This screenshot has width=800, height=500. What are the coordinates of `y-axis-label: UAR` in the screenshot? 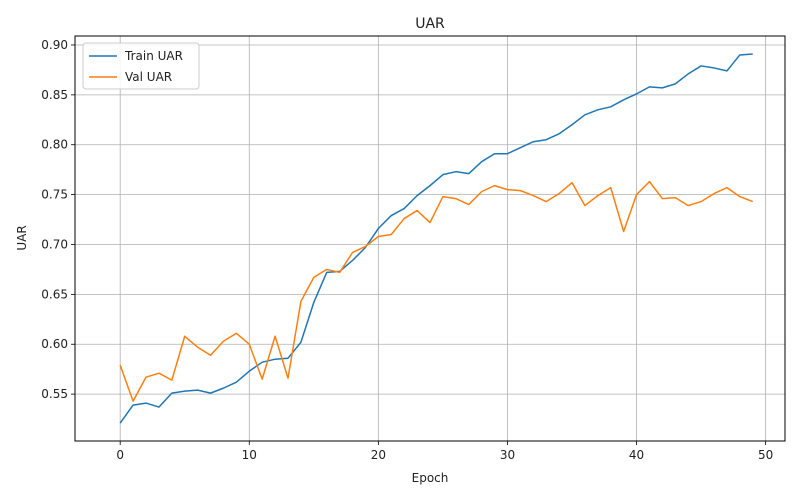 It's located at (22, 237).